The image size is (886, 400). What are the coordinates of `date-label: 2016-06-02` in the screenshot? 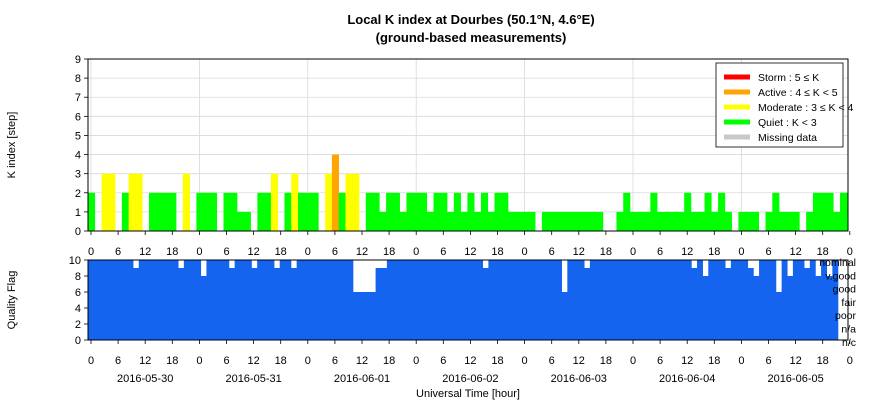 It's located at (470, 379).